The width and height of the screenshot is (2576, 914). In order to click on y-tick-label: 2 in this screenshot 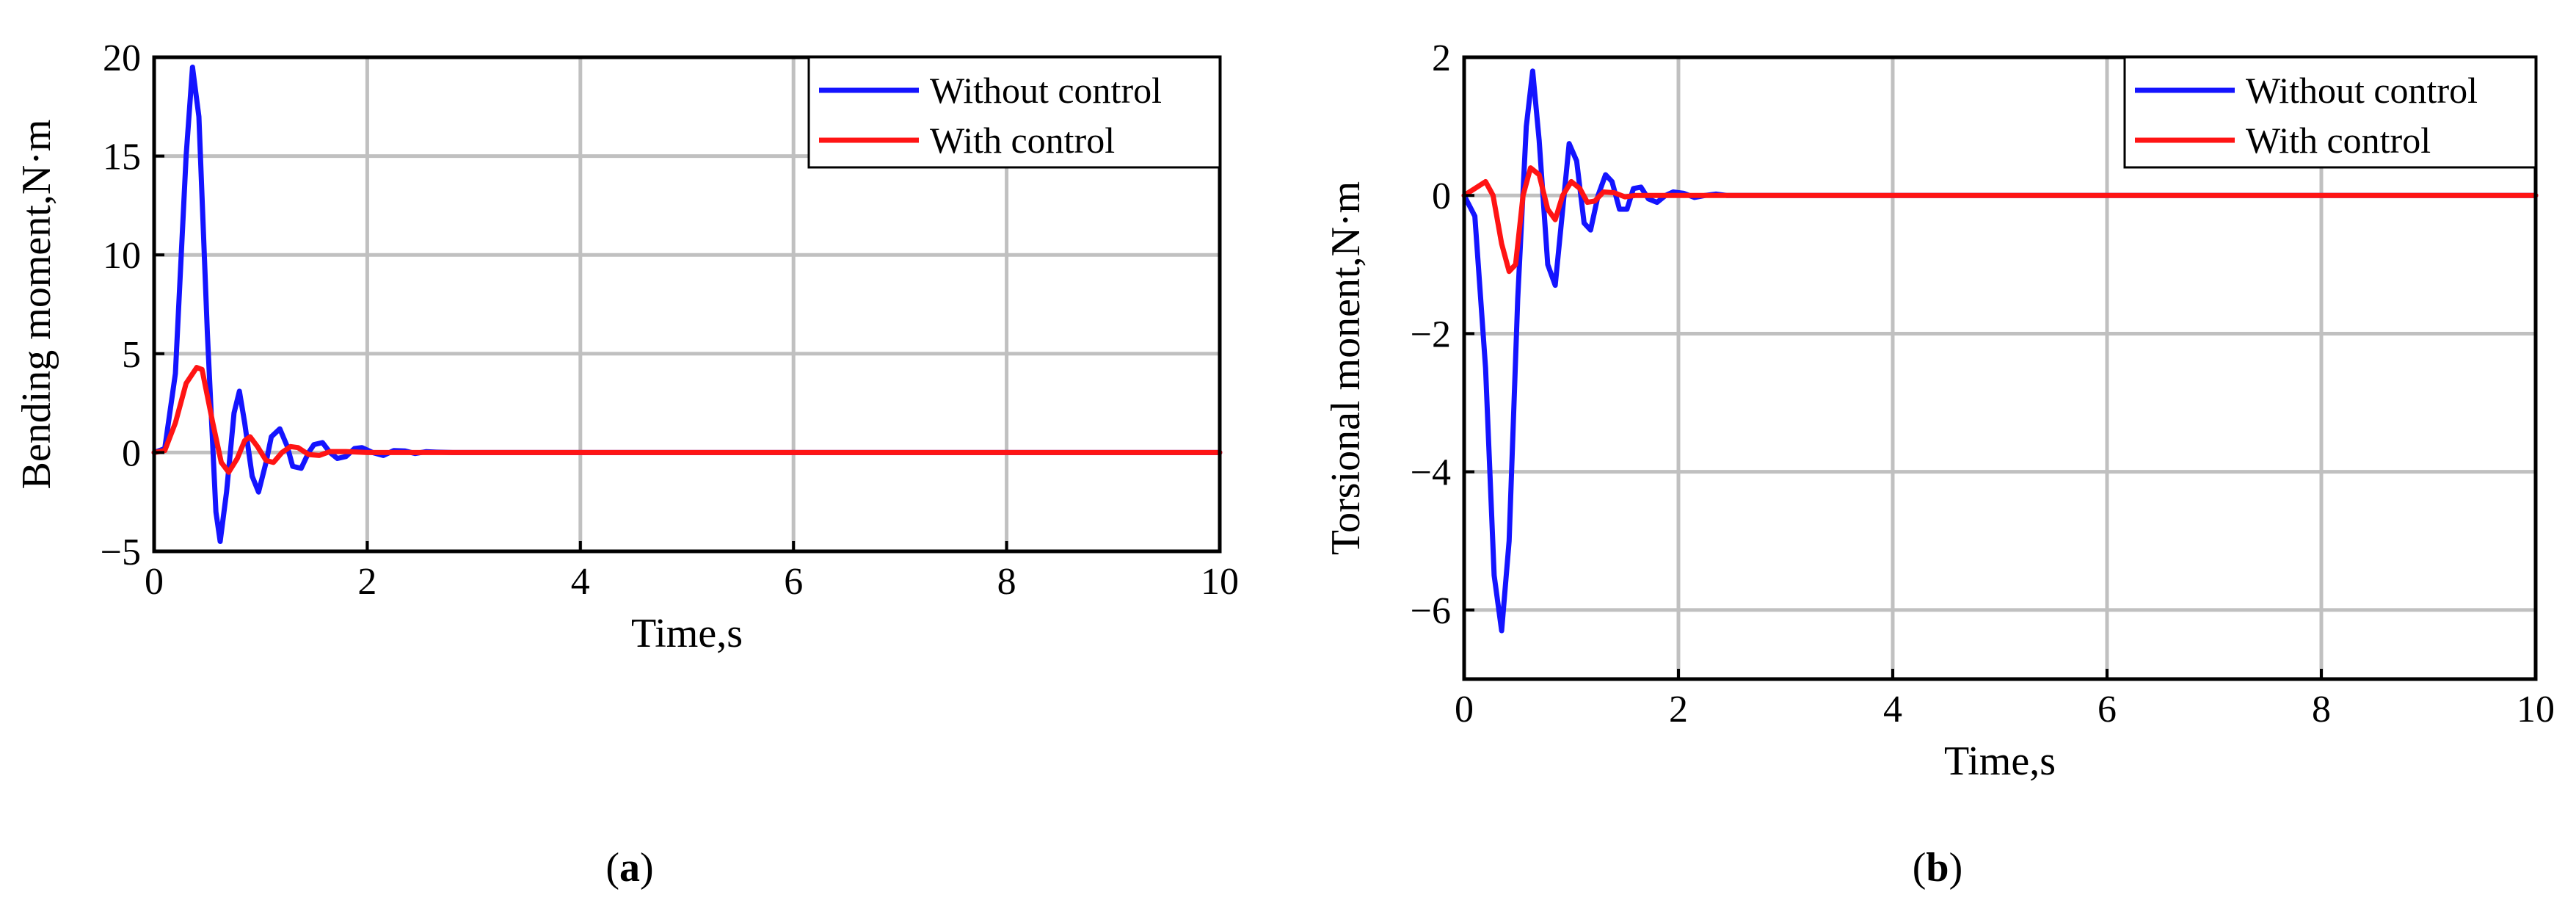, I will do `click(1441, 58)`.